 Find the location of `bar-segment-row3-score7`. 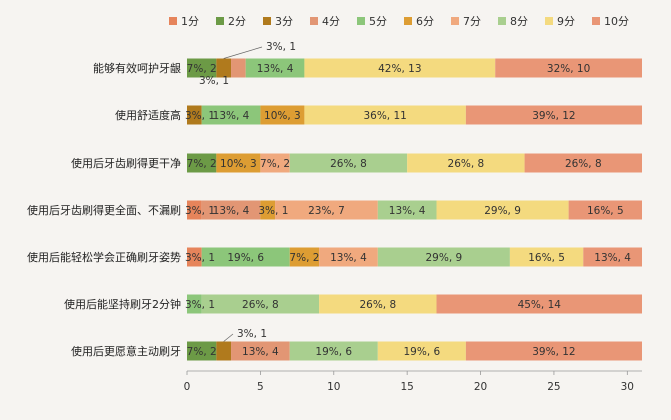

bar-segment-row3-score7 is located at coordinates (275, 163).